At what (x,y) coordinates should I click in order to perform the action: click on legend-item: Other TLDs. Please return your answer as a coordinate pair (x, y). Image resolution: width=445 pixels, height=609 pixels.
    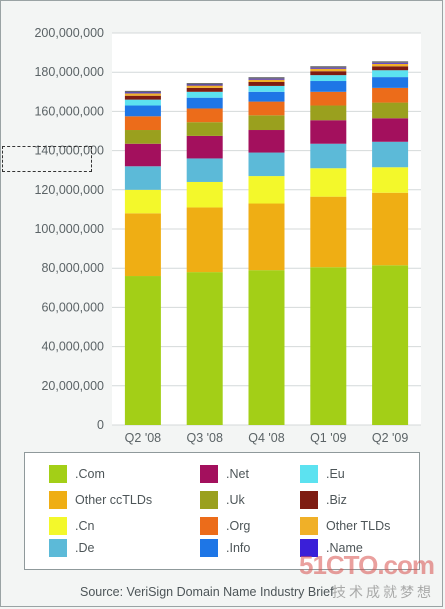
    Looking at the image, I should click on (345, 526).